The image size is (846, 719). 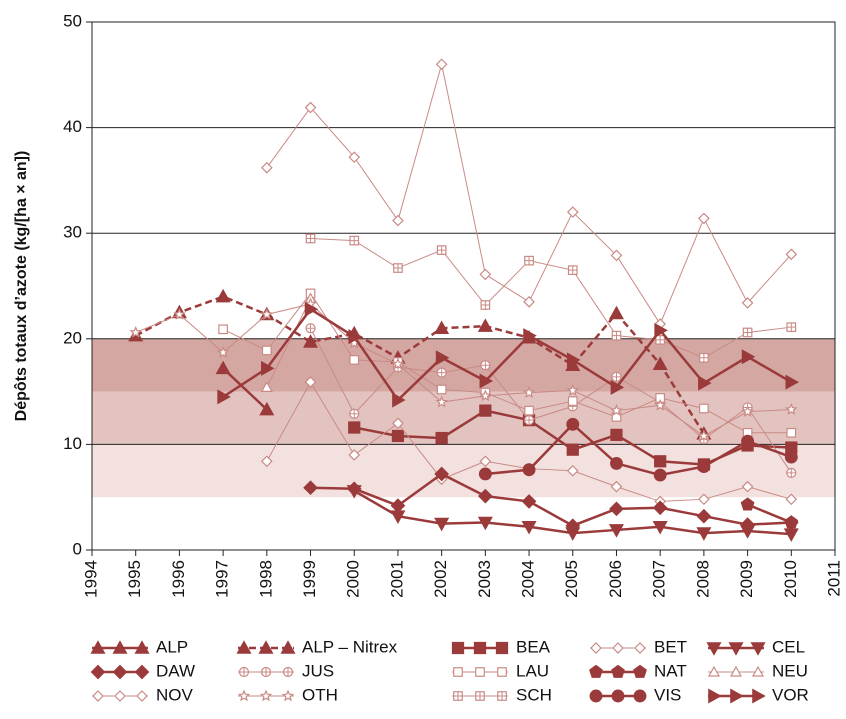 I want to click on legend-label: NOV, so click(x=175, y=694).